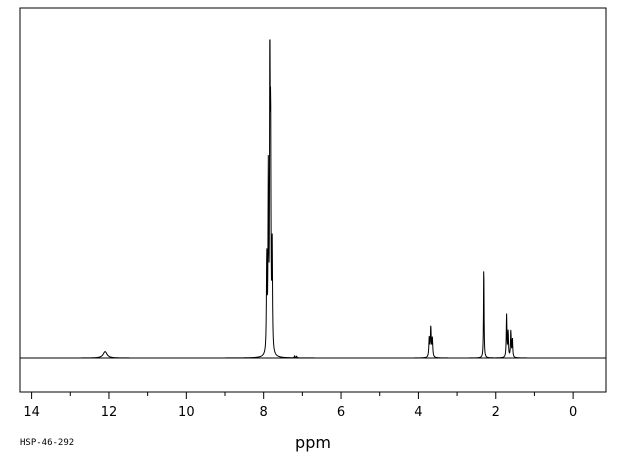 The height and width of the screenshot is (455, 620). What do you see at coordinates (186, 412) in the screenshot?
I see `x-tick-label: 10` at bounding box center [186, 412].